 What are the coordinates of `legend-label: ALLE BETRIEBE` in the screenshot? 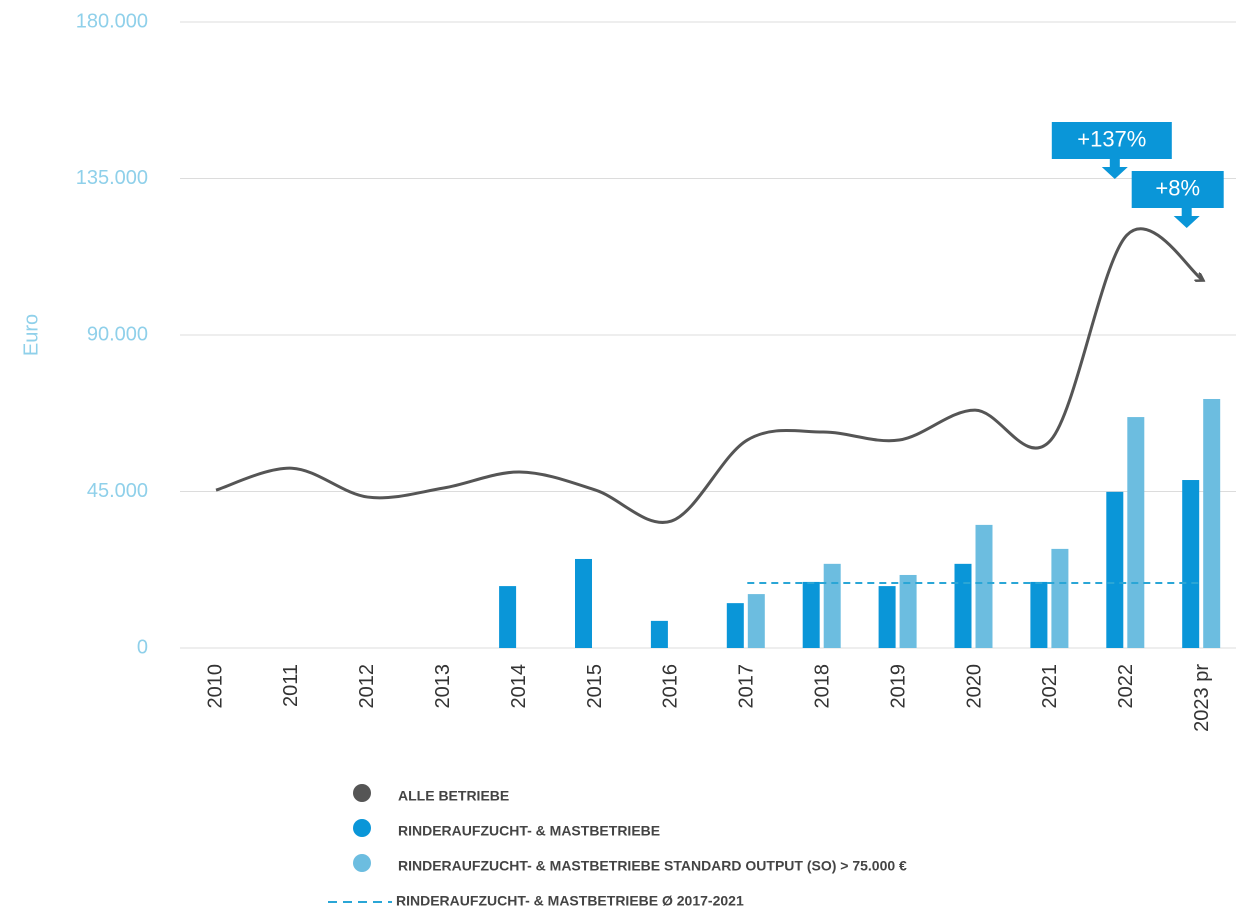 It's located at (453, 796).